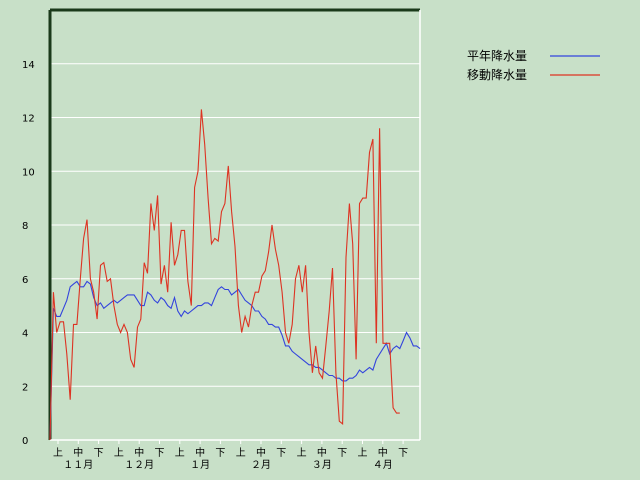 This screenshot has width=640, height=480. What do you see at coordinates (28, 253) in the screenshot?
I see `y-tick-labels: 0 2 4 6 8 10 12 14` at bounding box center [28, 253].